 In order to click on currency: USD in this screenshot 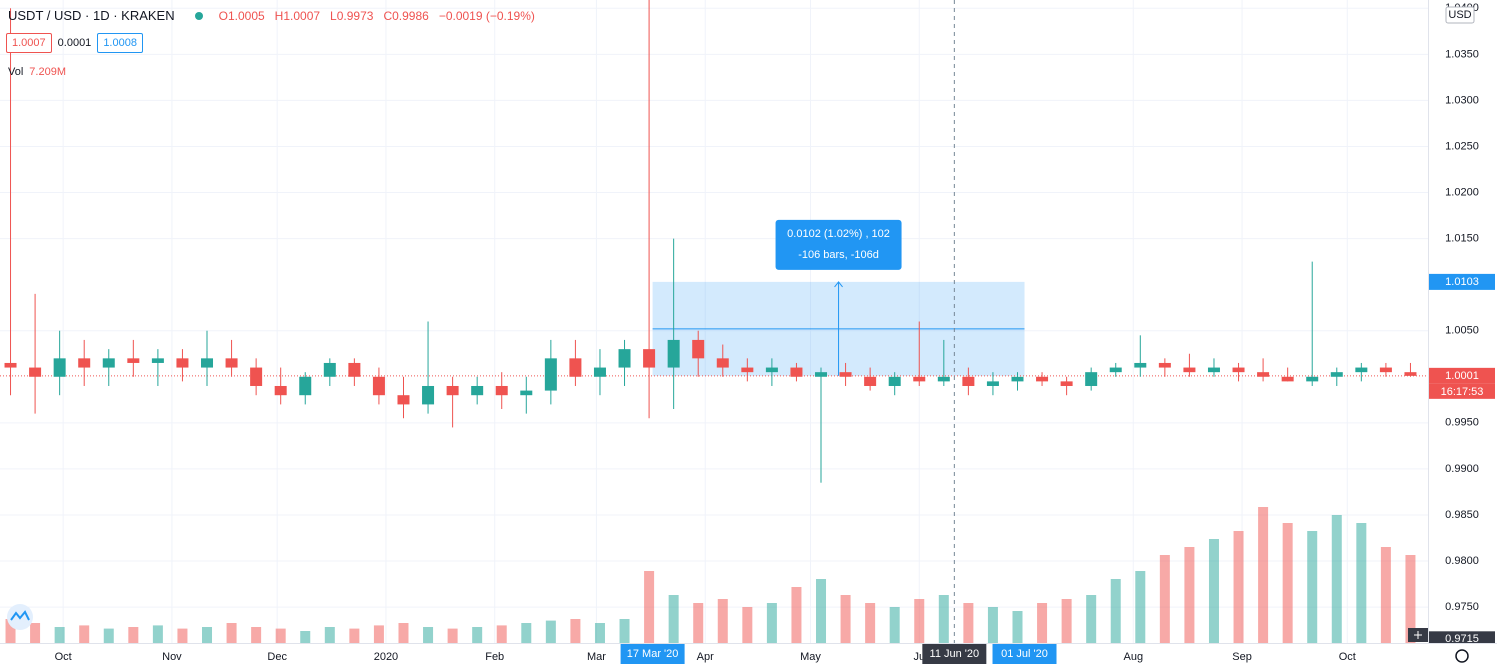, I will do `click(1459, 15)`.